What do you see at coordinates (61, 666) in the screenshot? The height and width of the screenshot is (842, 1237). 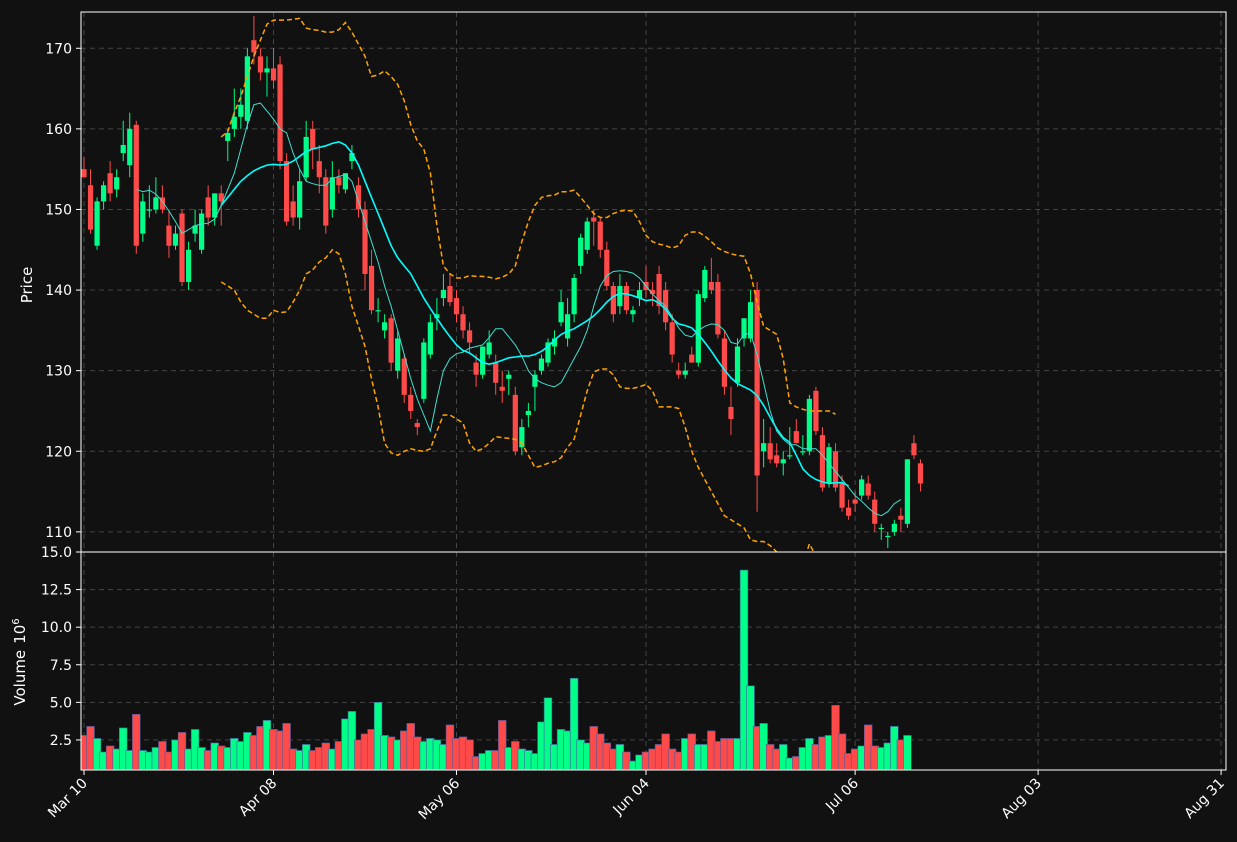 I see `volume-tick-label: 7.5` at bounding box center [61, 666].